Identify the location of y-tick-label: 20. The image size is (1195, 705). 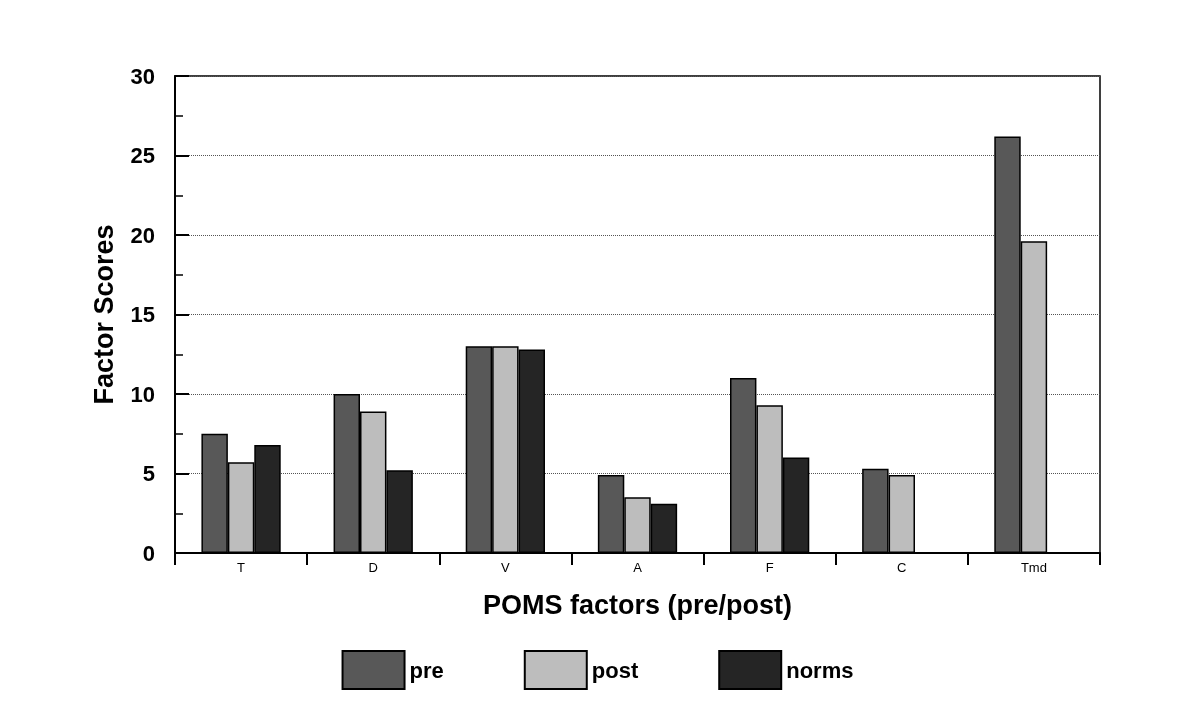
(142, 235).